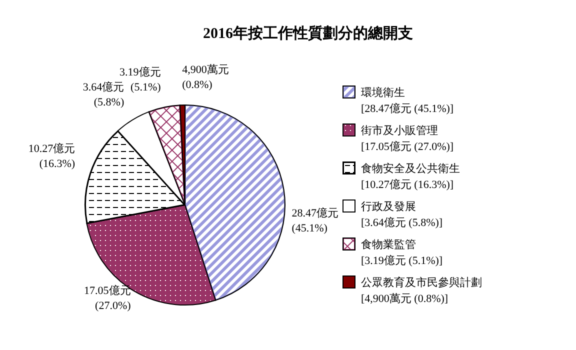 The image size is (576, 350). I want to click on chart-title: 2016年按工作性質劃分的總開支, so click(308, 33).